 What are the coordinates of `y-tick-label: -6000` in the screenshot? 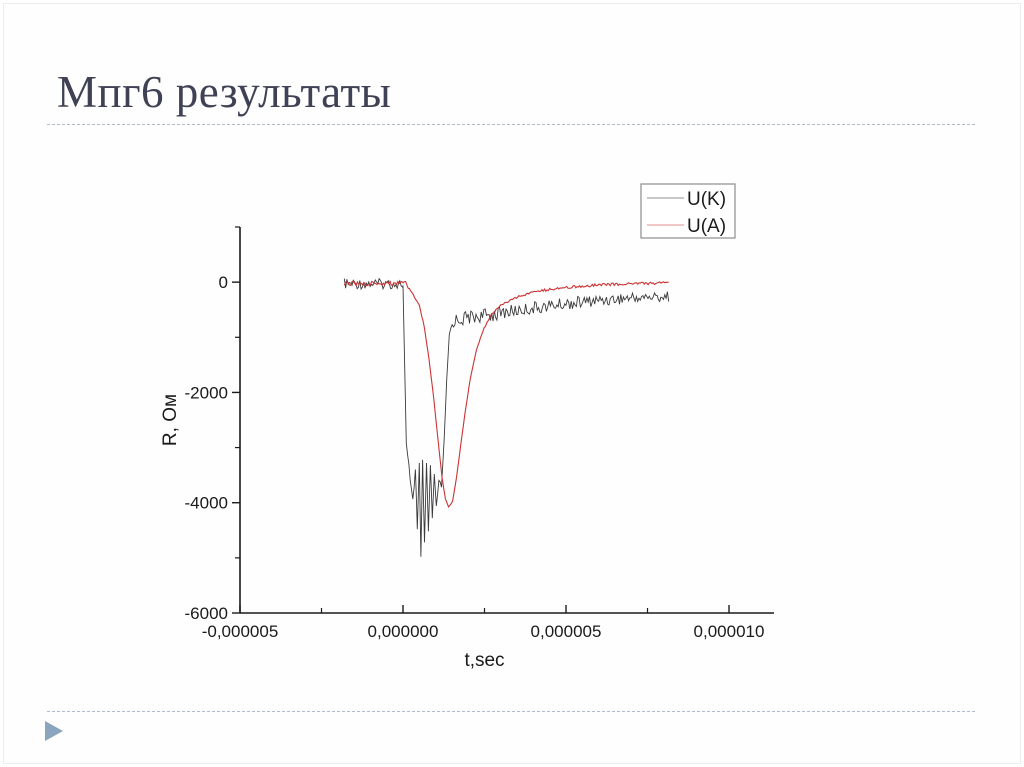 It's located at (206, 613).